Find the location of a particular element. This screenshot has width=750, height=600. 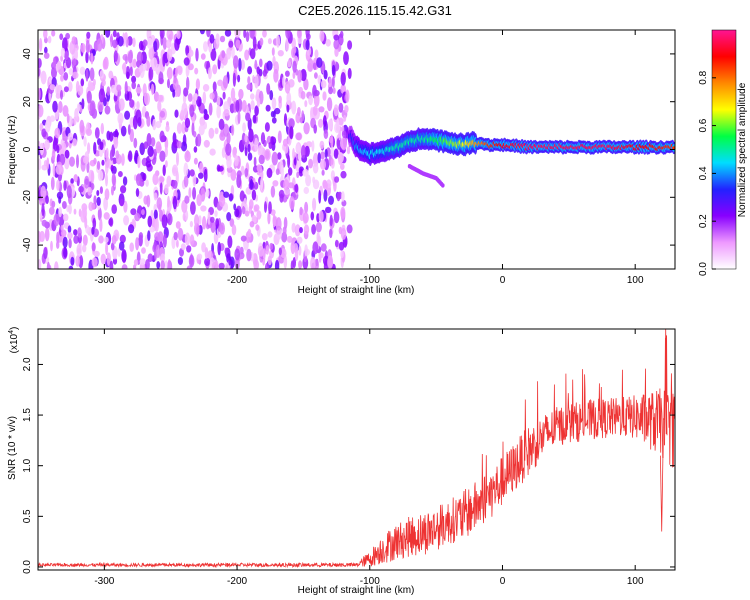

snr-ytick-label: 2.0 is located at coordinates (27, 364).